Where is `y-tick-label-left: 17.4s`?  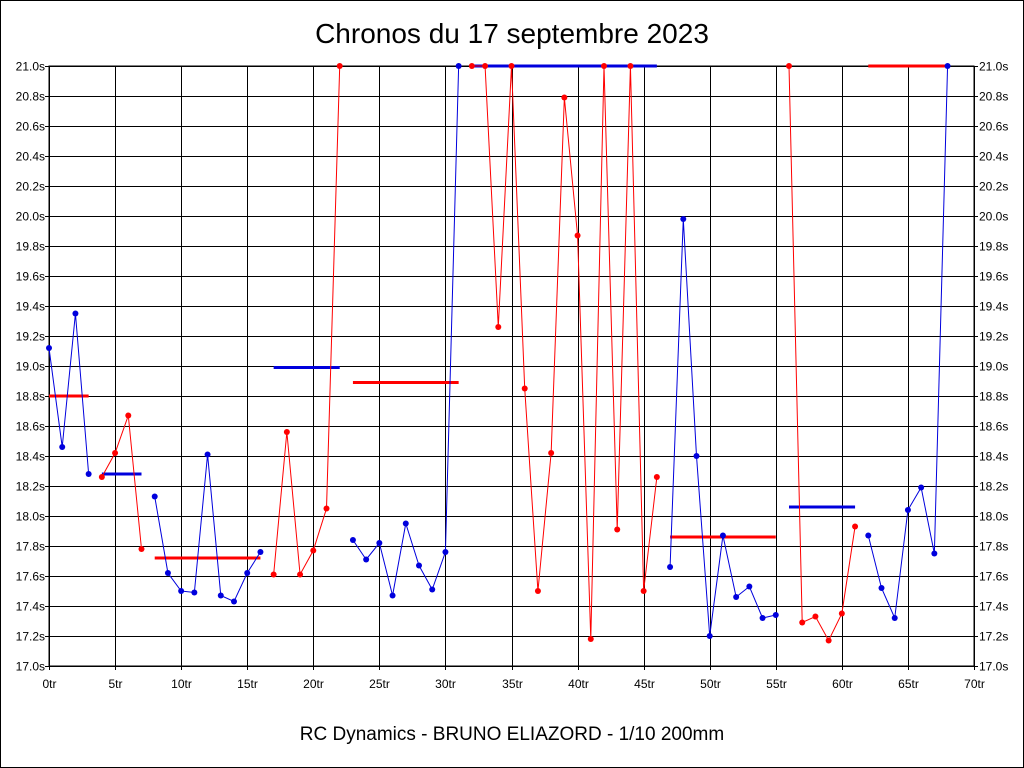 y-tick-label-left: 17.4s is located at coordinates (30, 607).